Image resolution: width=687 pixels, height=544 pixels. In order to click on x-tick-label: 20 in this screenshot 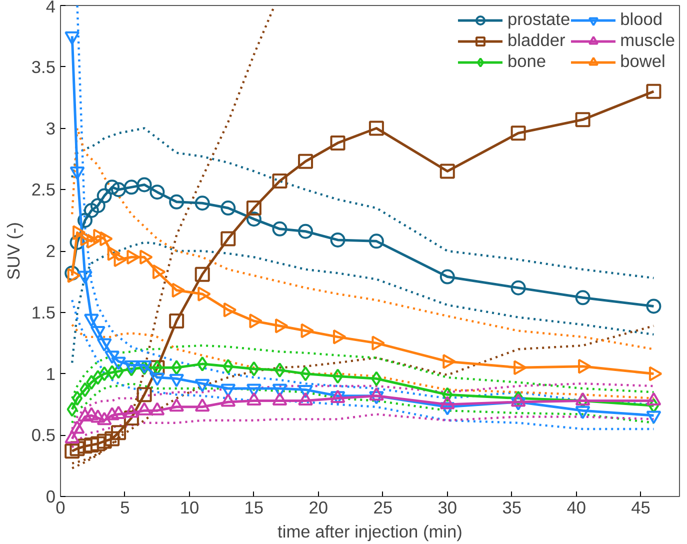, I will do `click(318, 508)`.